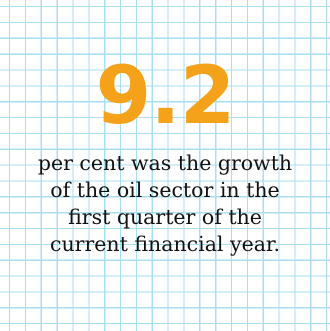 The height and width of the screenshot is (331, 330). What do you see at coordinates (165, 190) in the screenshot?
I see `caption-line-2: of the oil sector in the` at bounding box center [165, 190].